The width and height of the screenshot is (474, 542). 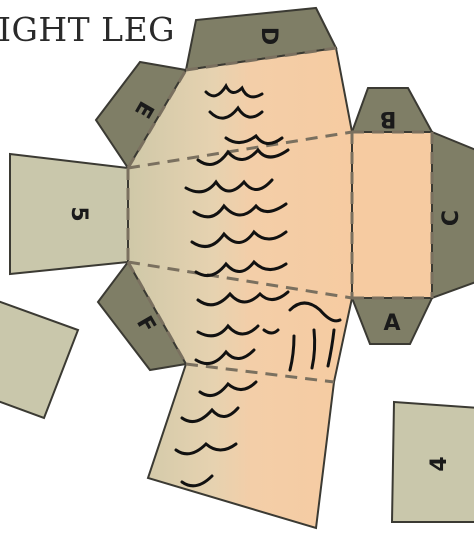 I want to click on label-4: 4, so click(x=439, y=463).